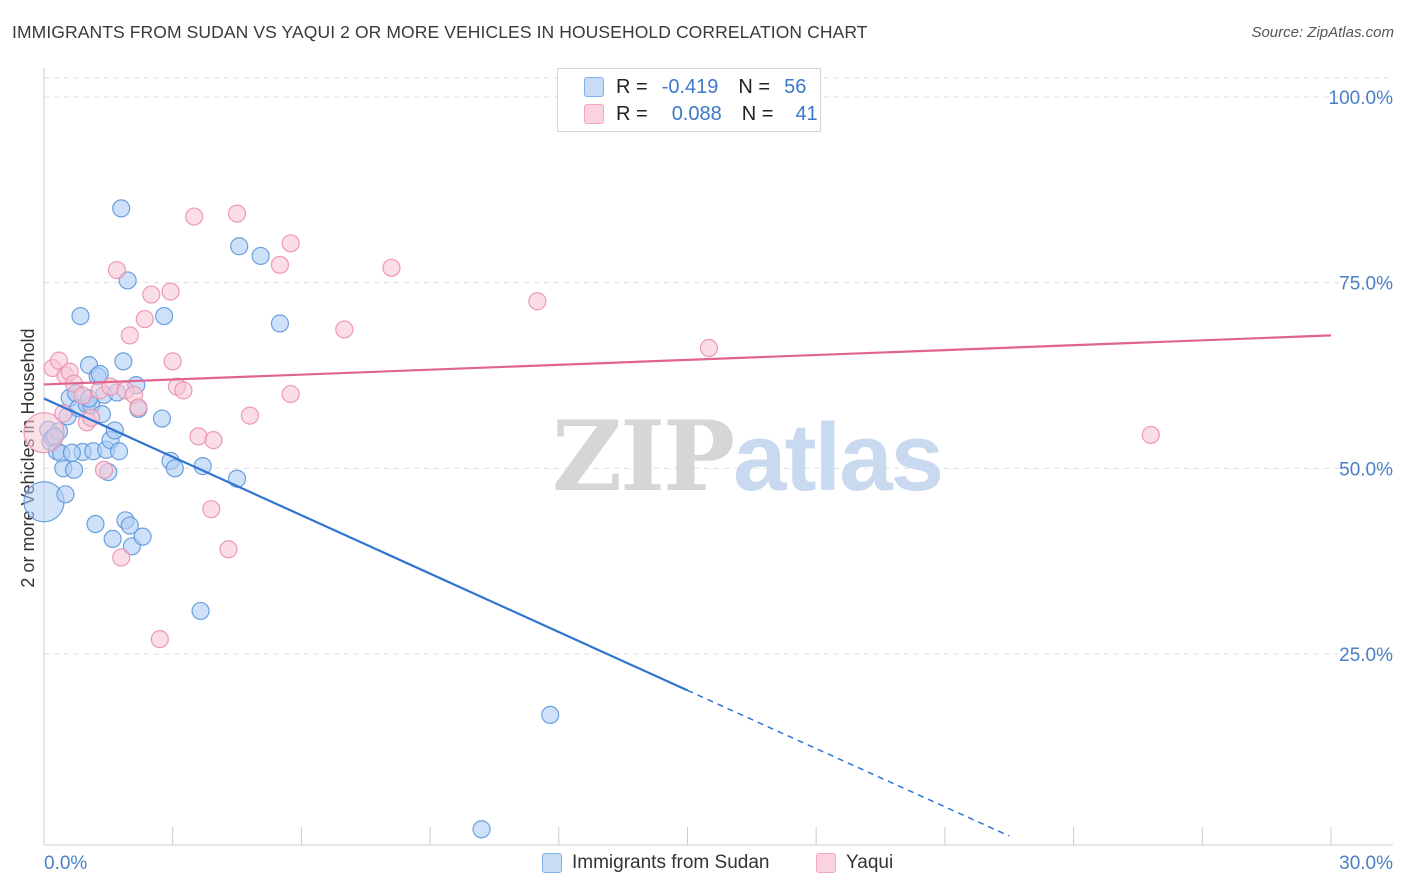 This screenshot has width=1406, height=892. What do you see at coordinates (795, 86) in the screenshot?
I see `legend-n-value: 56` at bounding box center [795, 86].